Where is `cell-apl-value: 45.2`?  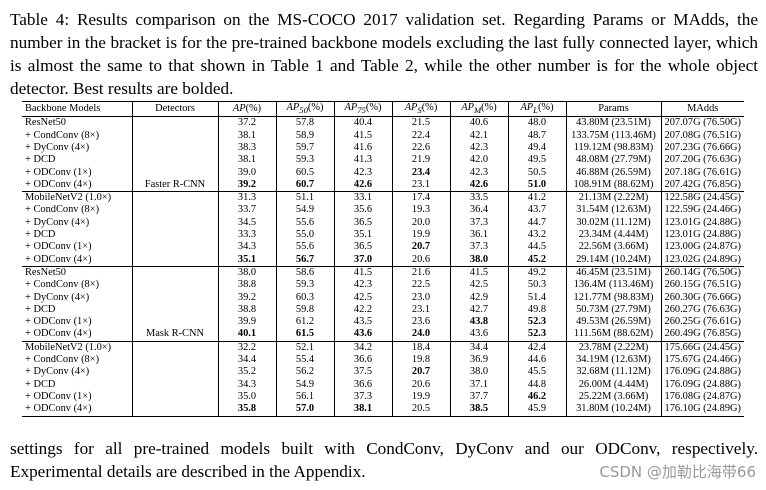
cell-apl-value: 45.2 is located at coordinates (537, 259).